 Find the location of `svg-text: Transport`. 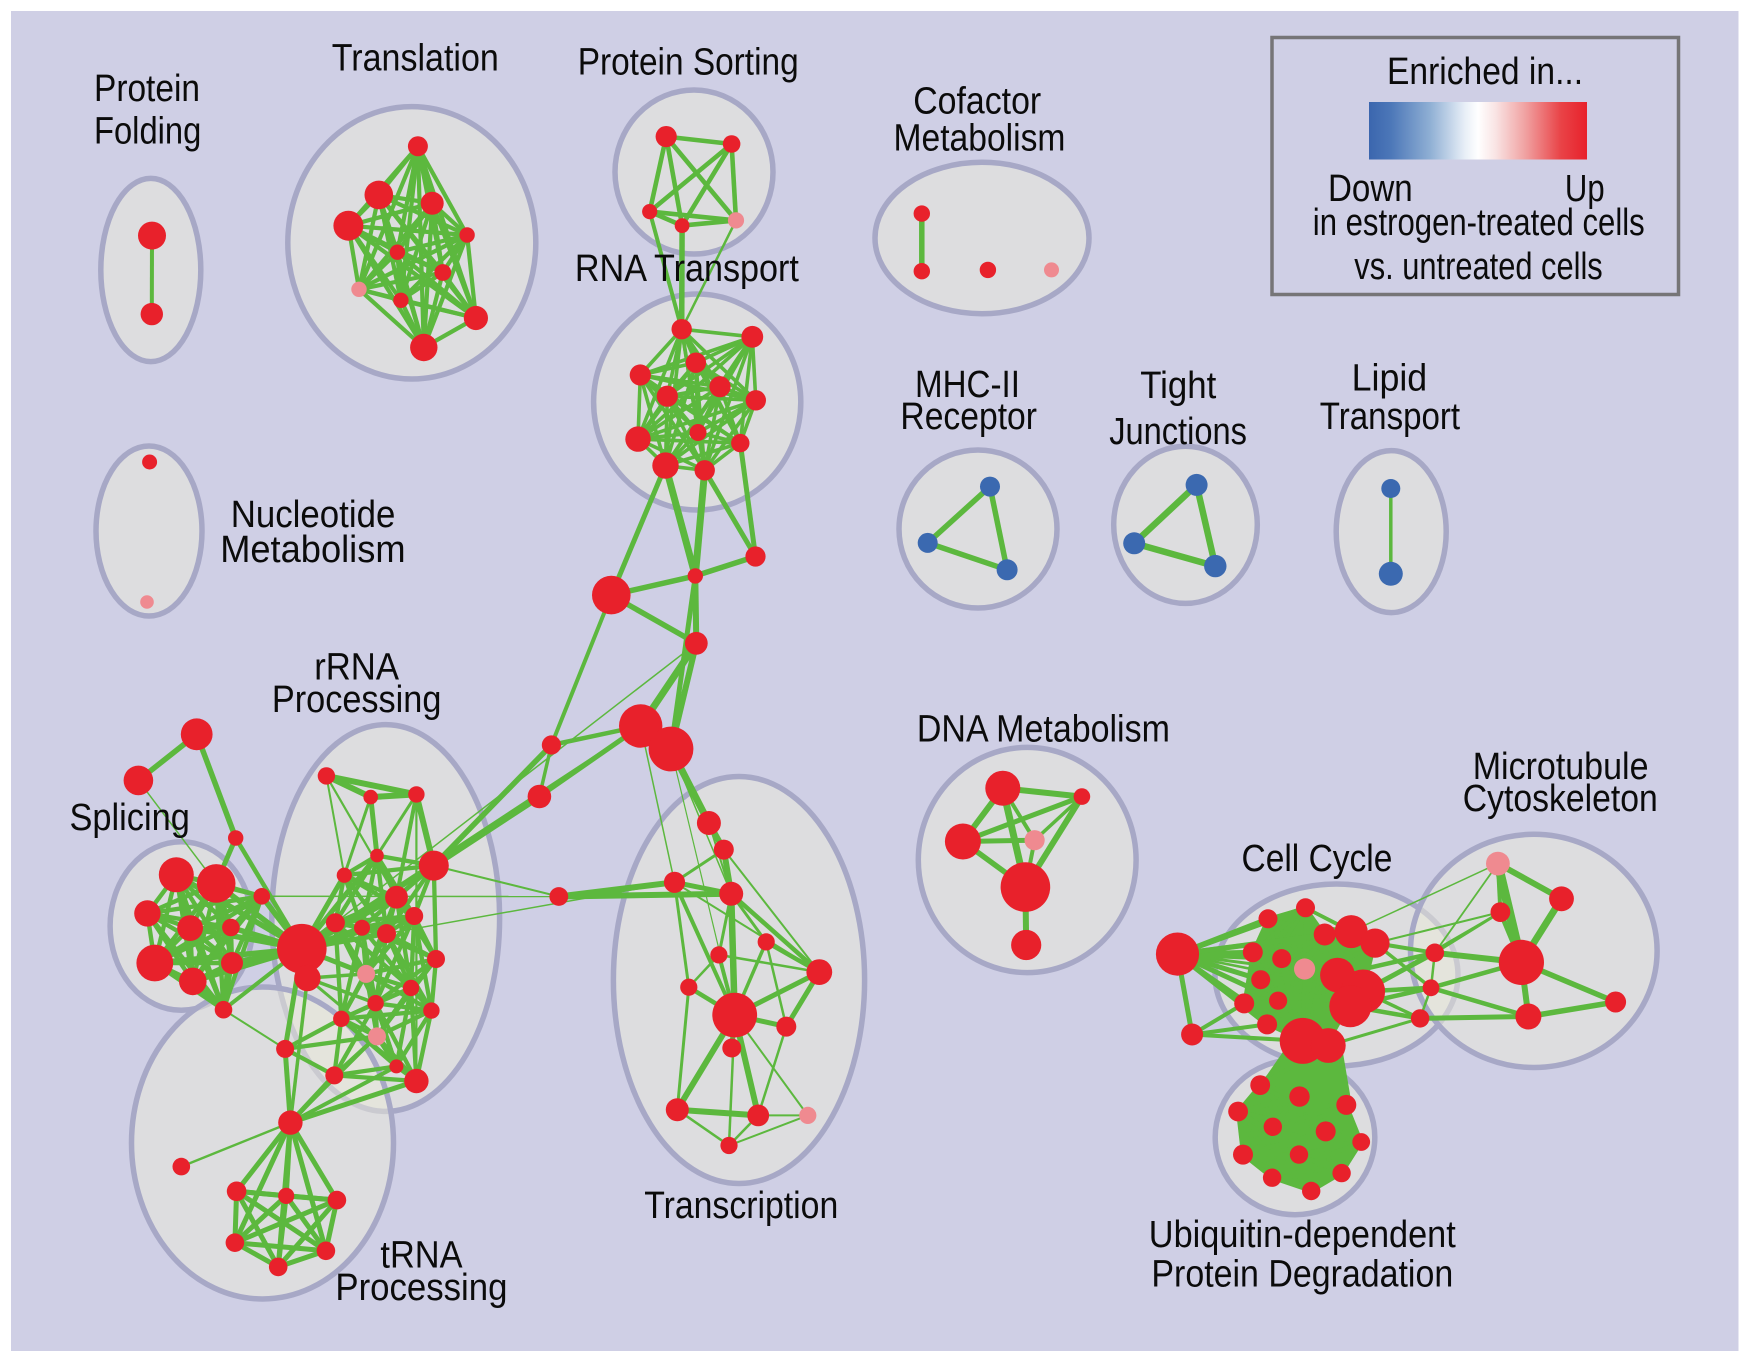

svg-text: Transport is located at coordinates (1390, 417).